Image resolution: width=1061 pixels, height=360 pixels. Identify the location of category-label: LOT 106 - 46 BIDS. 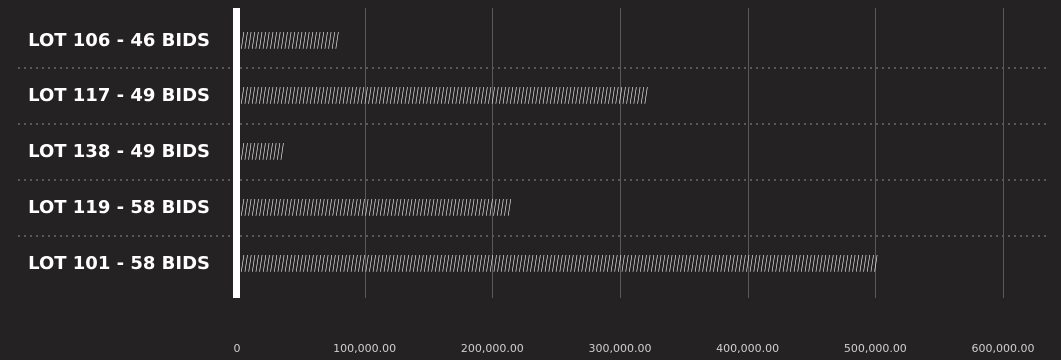
(119, 40).